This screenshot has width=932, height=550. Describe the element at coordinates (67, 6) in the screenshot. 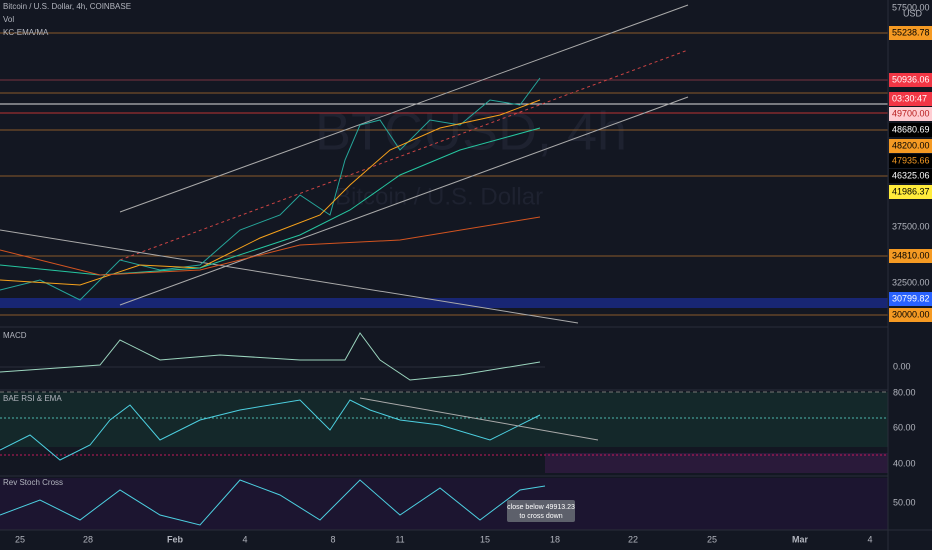

I see `symbol: Bitcoin / U.S. Dollar, 4h, COINBASE` at that location.